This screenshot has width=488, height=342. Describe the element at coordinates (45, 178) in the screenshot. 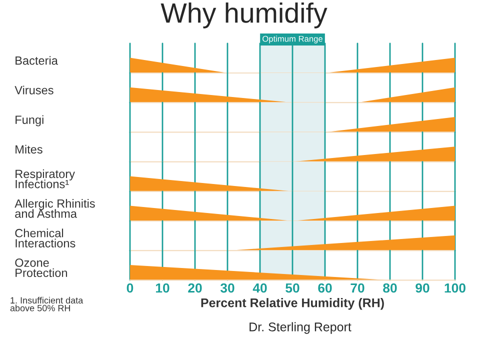

I see `y-axis-title: Respiratory Infections¹` at that location.